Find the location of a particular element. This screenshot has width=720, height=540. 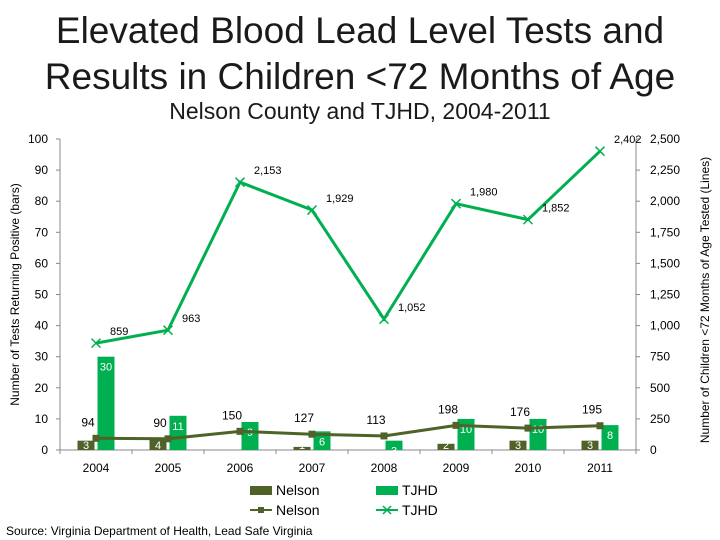

legend-marker-tjhd-line is located at coordinates (387, 510).